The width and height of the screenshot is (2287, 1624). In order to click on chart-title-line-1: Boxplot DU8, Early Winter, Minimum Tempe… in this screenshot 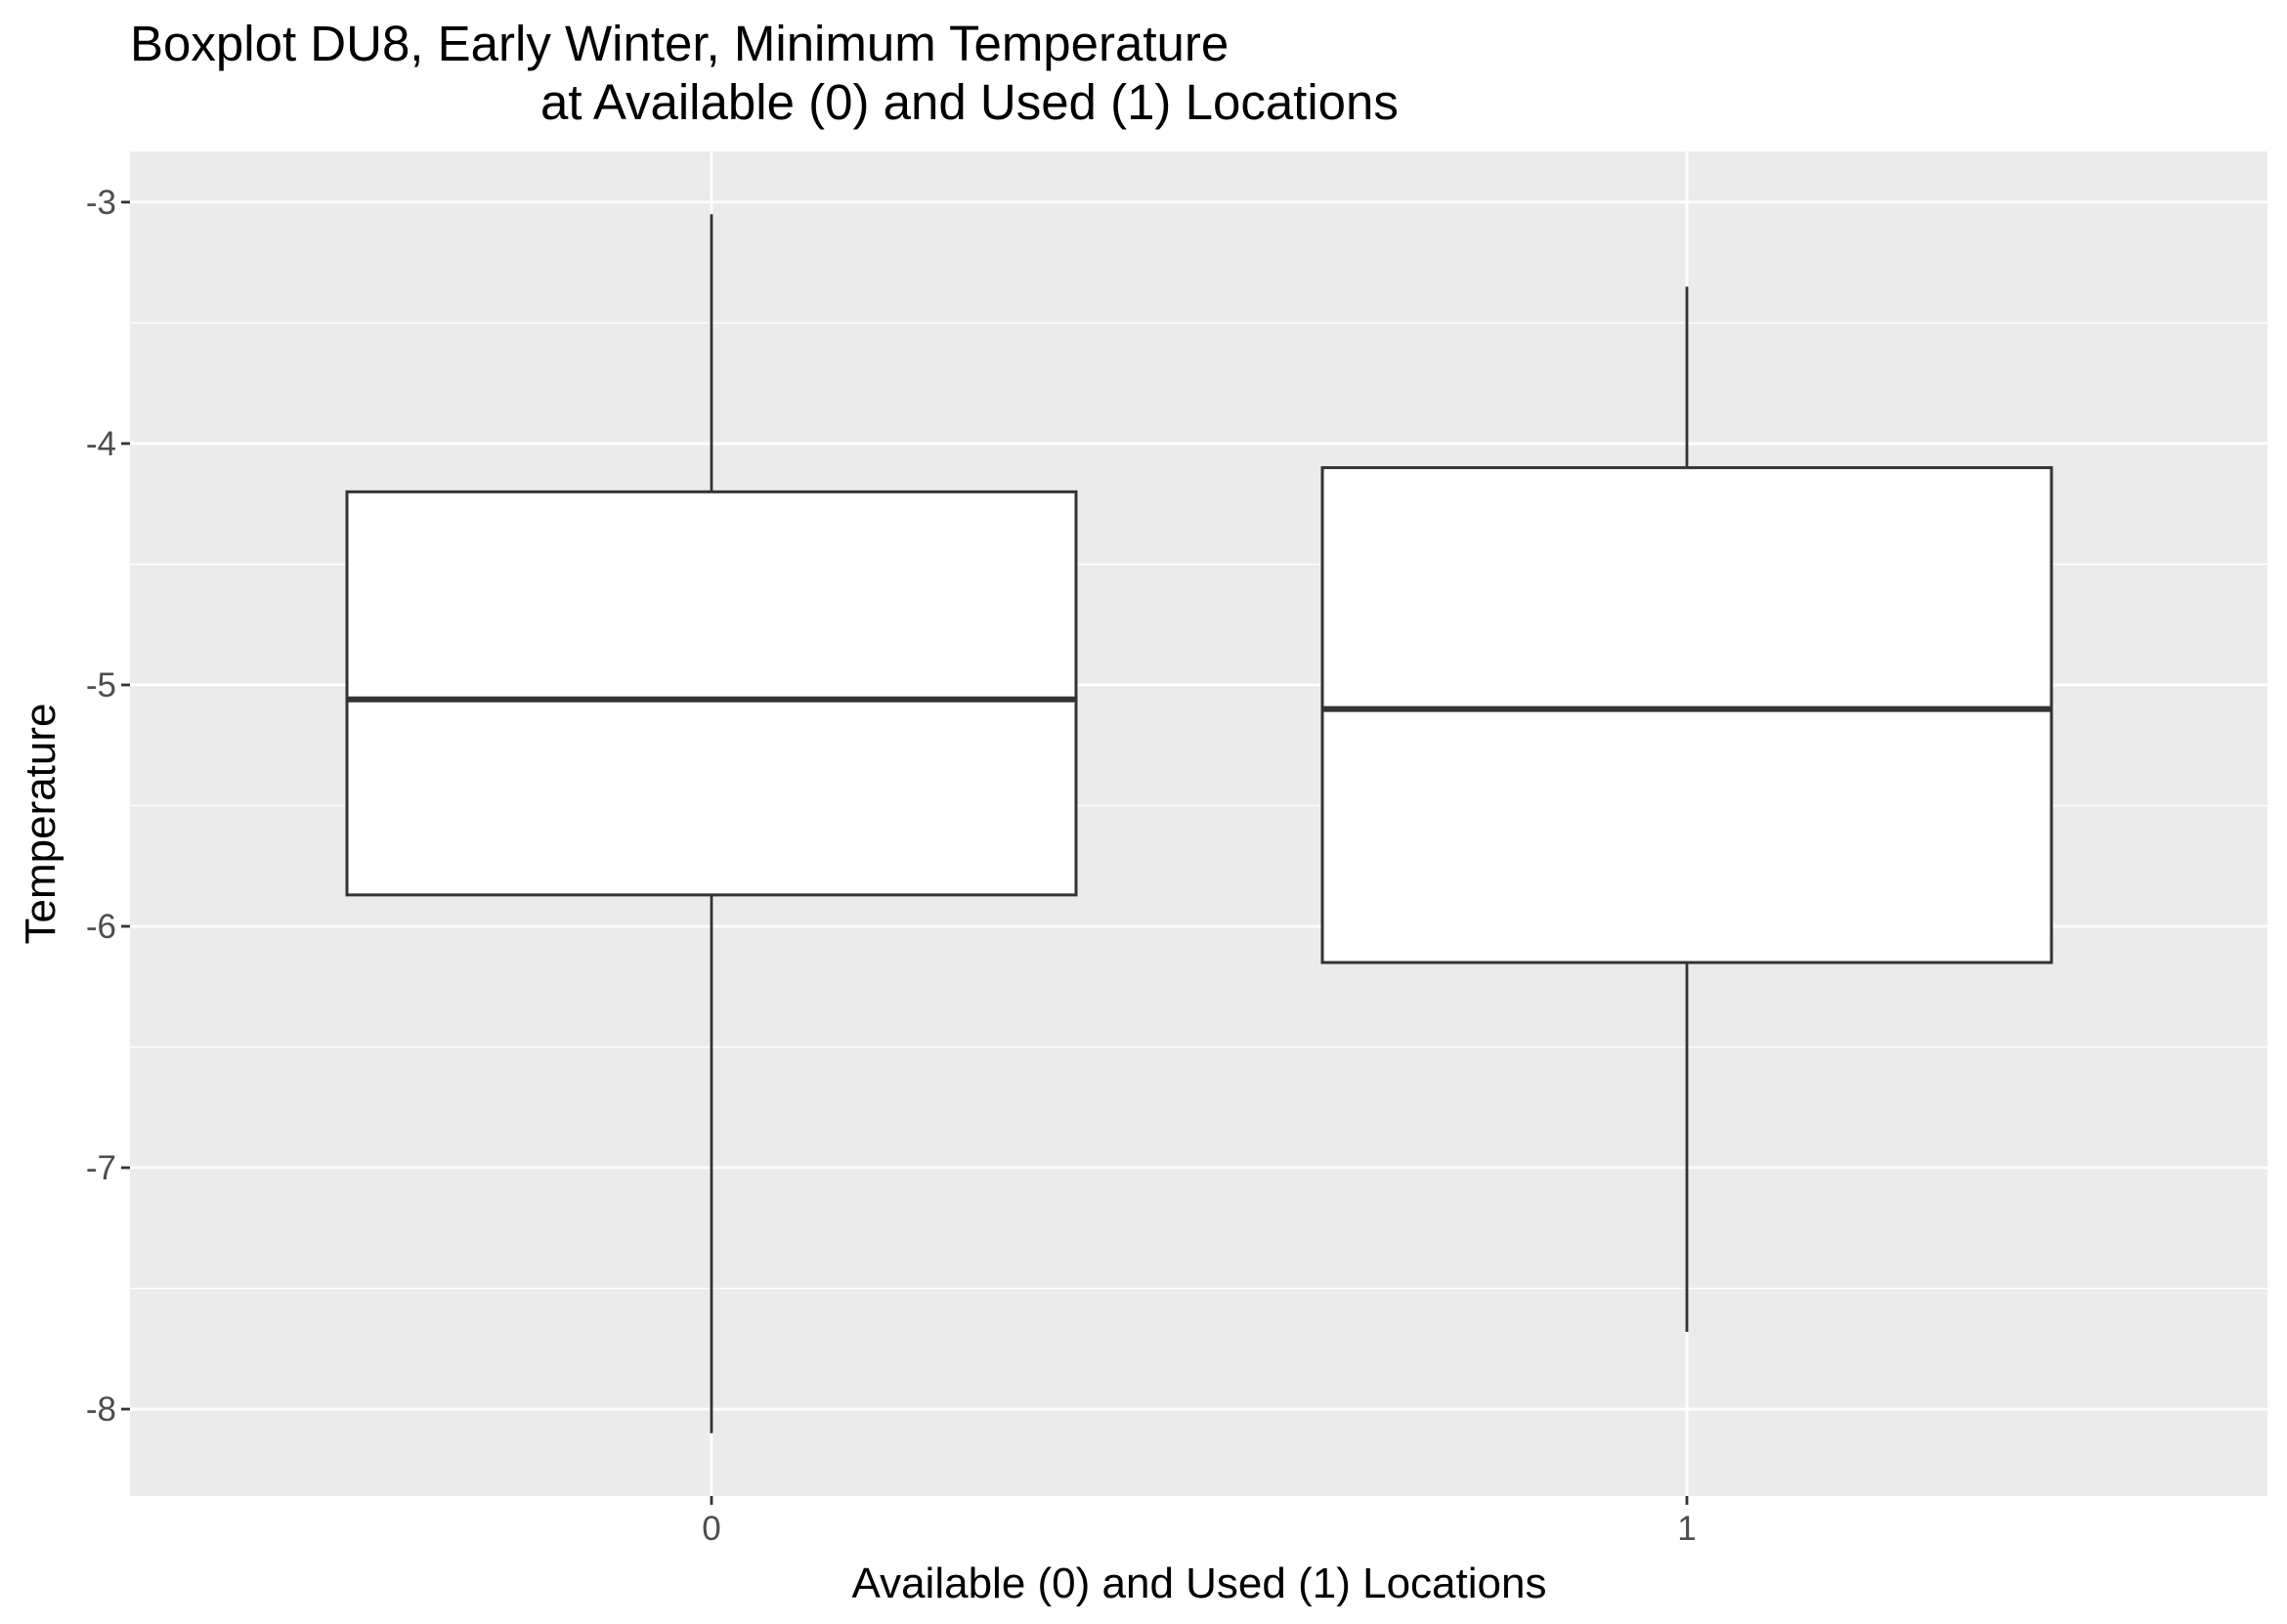, I will do `click(680, 44)`.